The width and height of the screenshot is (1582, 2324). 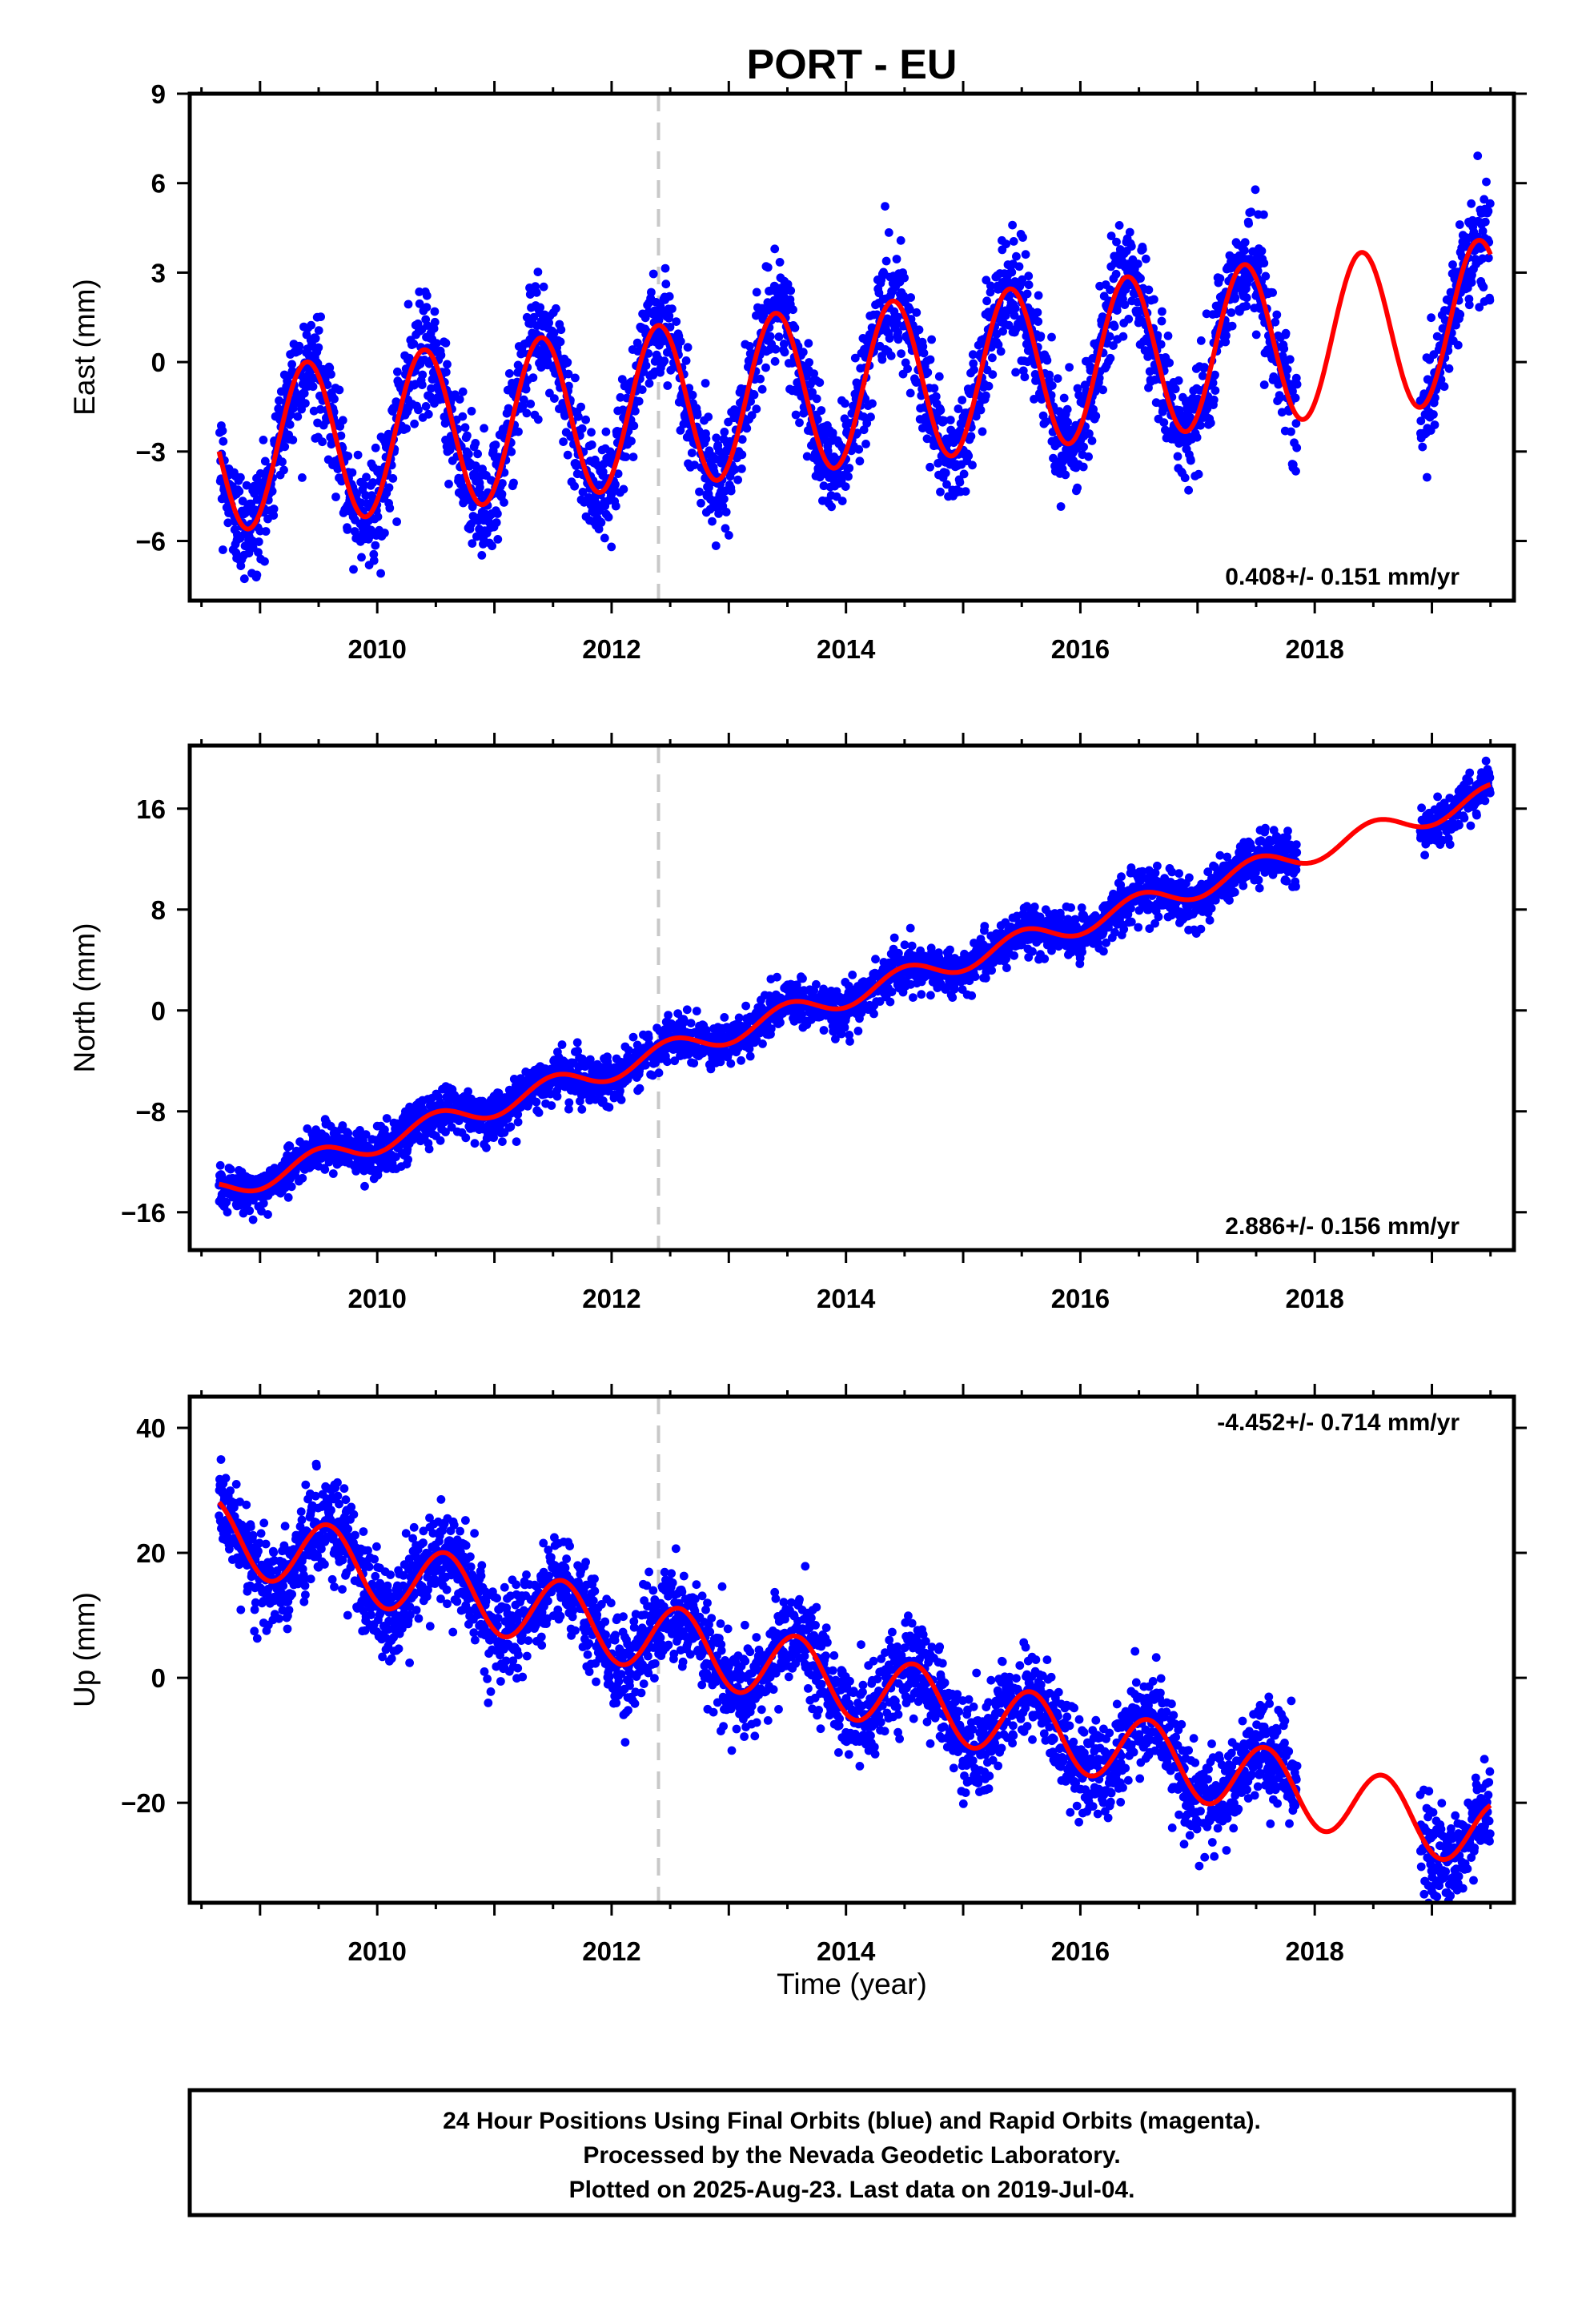 I want to click on x-tick-label: 2016, so click(x=1081, y=649).